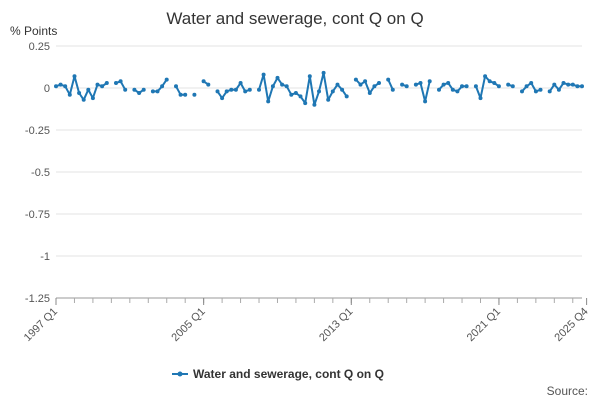  Describe the element at coordinates (278, 374) in the screenshot. I see `legend: Water and sewerage, cont Q on Q` at that location.